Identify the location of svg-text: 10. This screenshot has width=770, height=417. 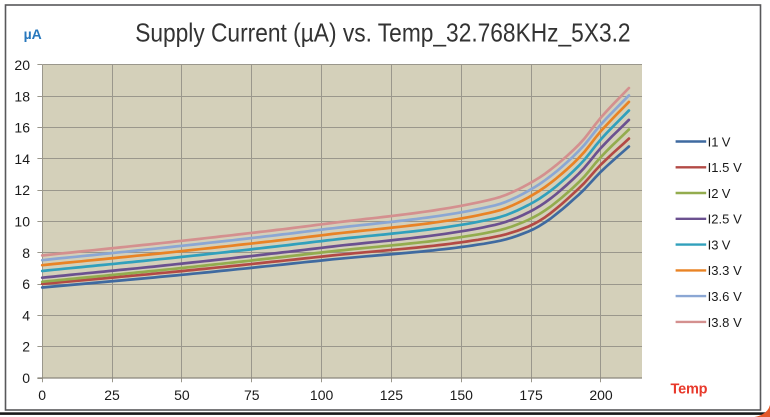
(22, 222).